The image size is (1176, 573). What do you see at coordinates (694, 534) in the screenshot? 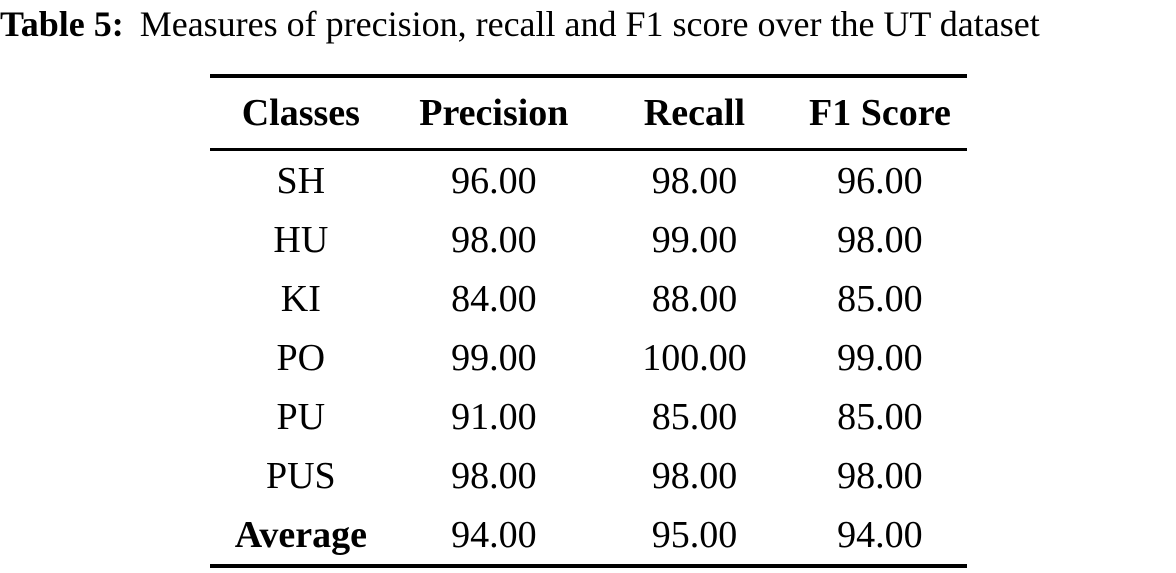
I see `cell-recall: 95.00` at bounding box center [694, 534].